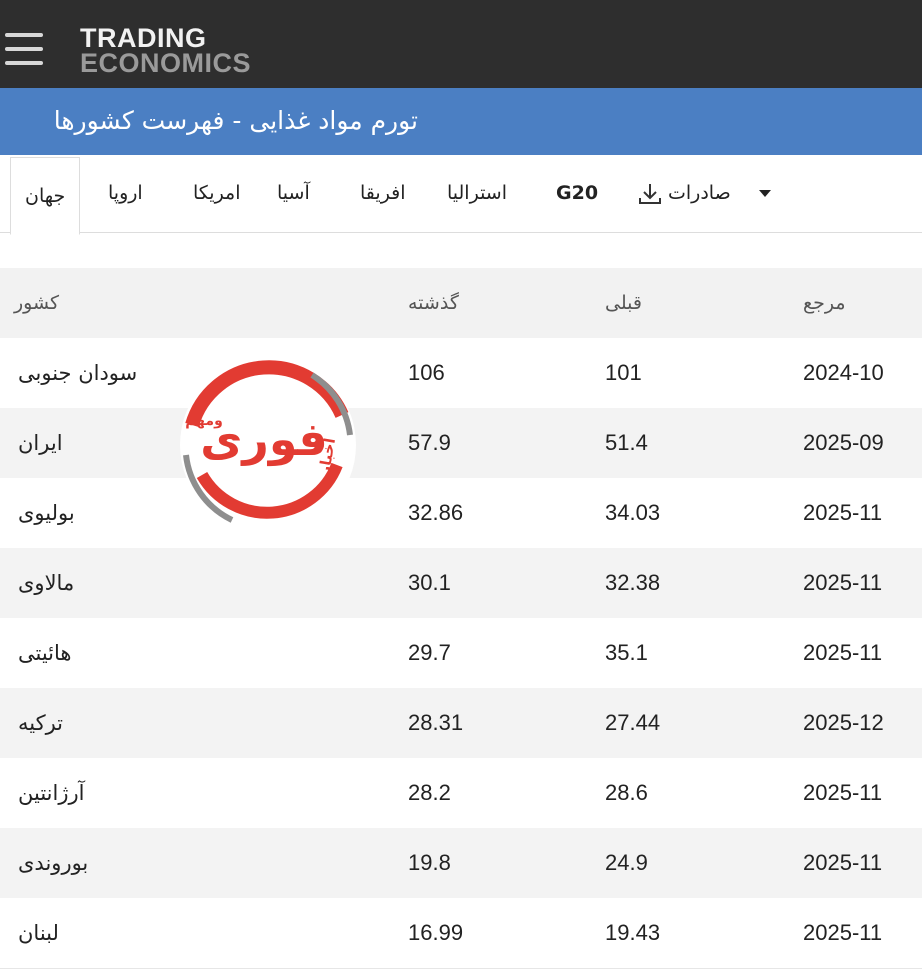 Image resolution: width=922 pixels, height=969 pixels. Describe the element at coordinates (429, 442) in the screenshot. I see `value: 57.9` at that location.